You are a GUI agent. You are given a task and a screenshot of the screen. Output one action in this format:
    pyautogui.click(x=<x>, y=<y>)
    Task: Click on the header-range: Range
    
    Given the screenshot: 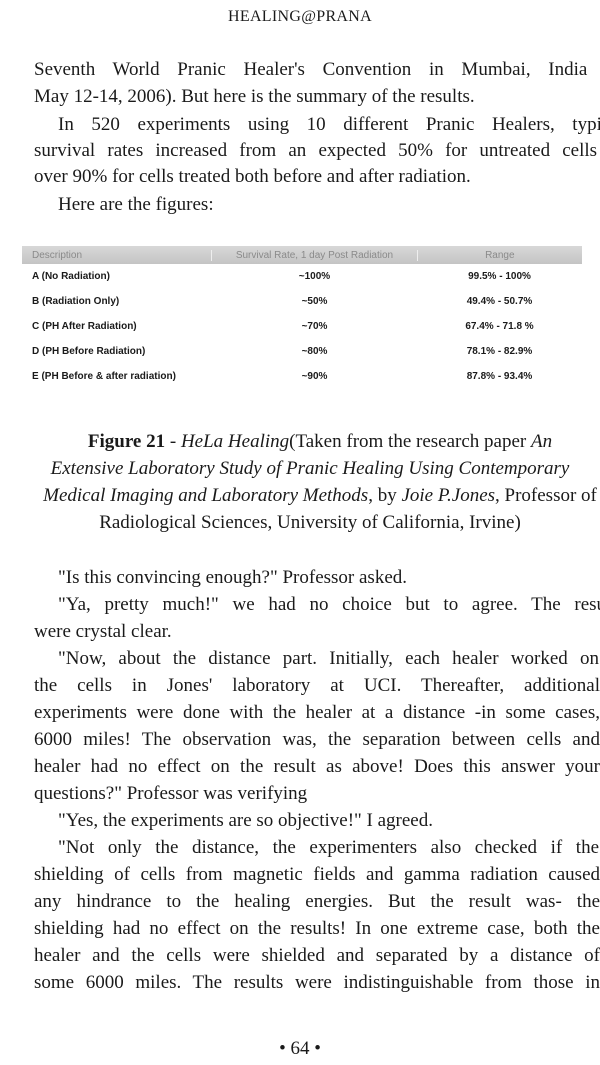 What is the action you would take?
    pyautogui.click(x=500, y=255)
    